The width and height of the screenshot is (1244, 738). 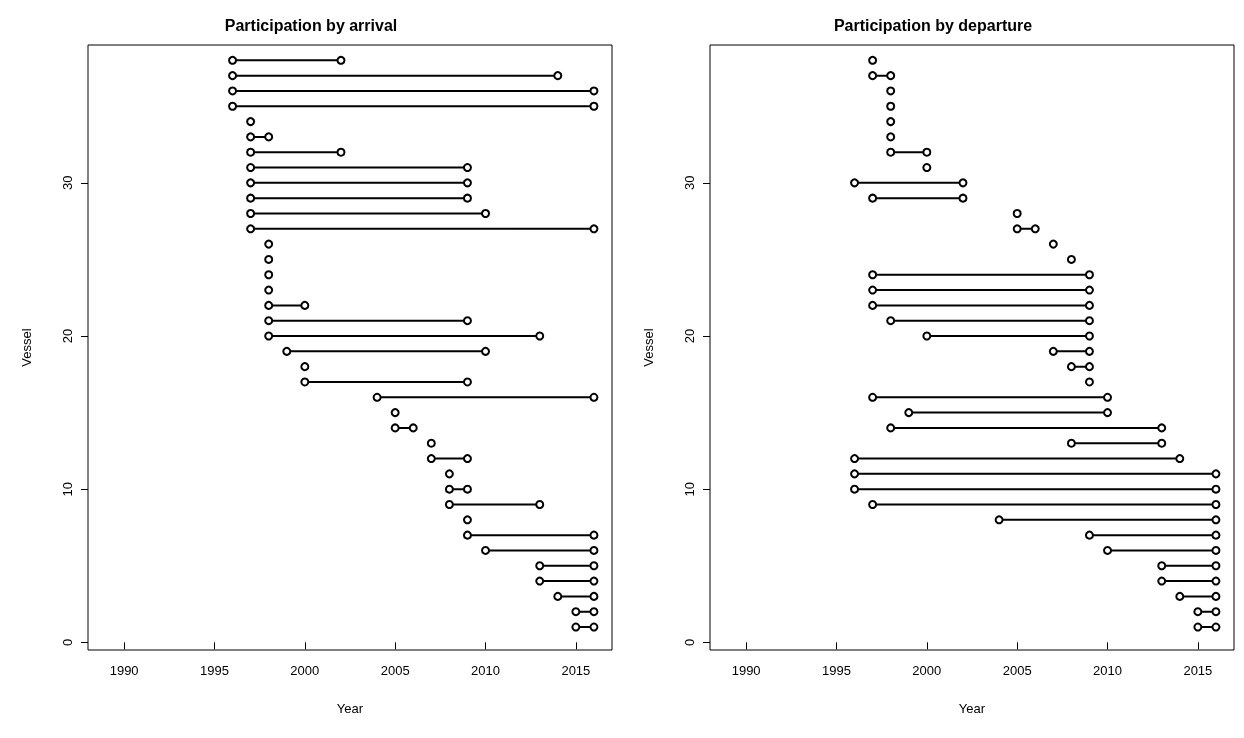 I want to click on y-axis-title: Vessel, so click(x=648, y=347).